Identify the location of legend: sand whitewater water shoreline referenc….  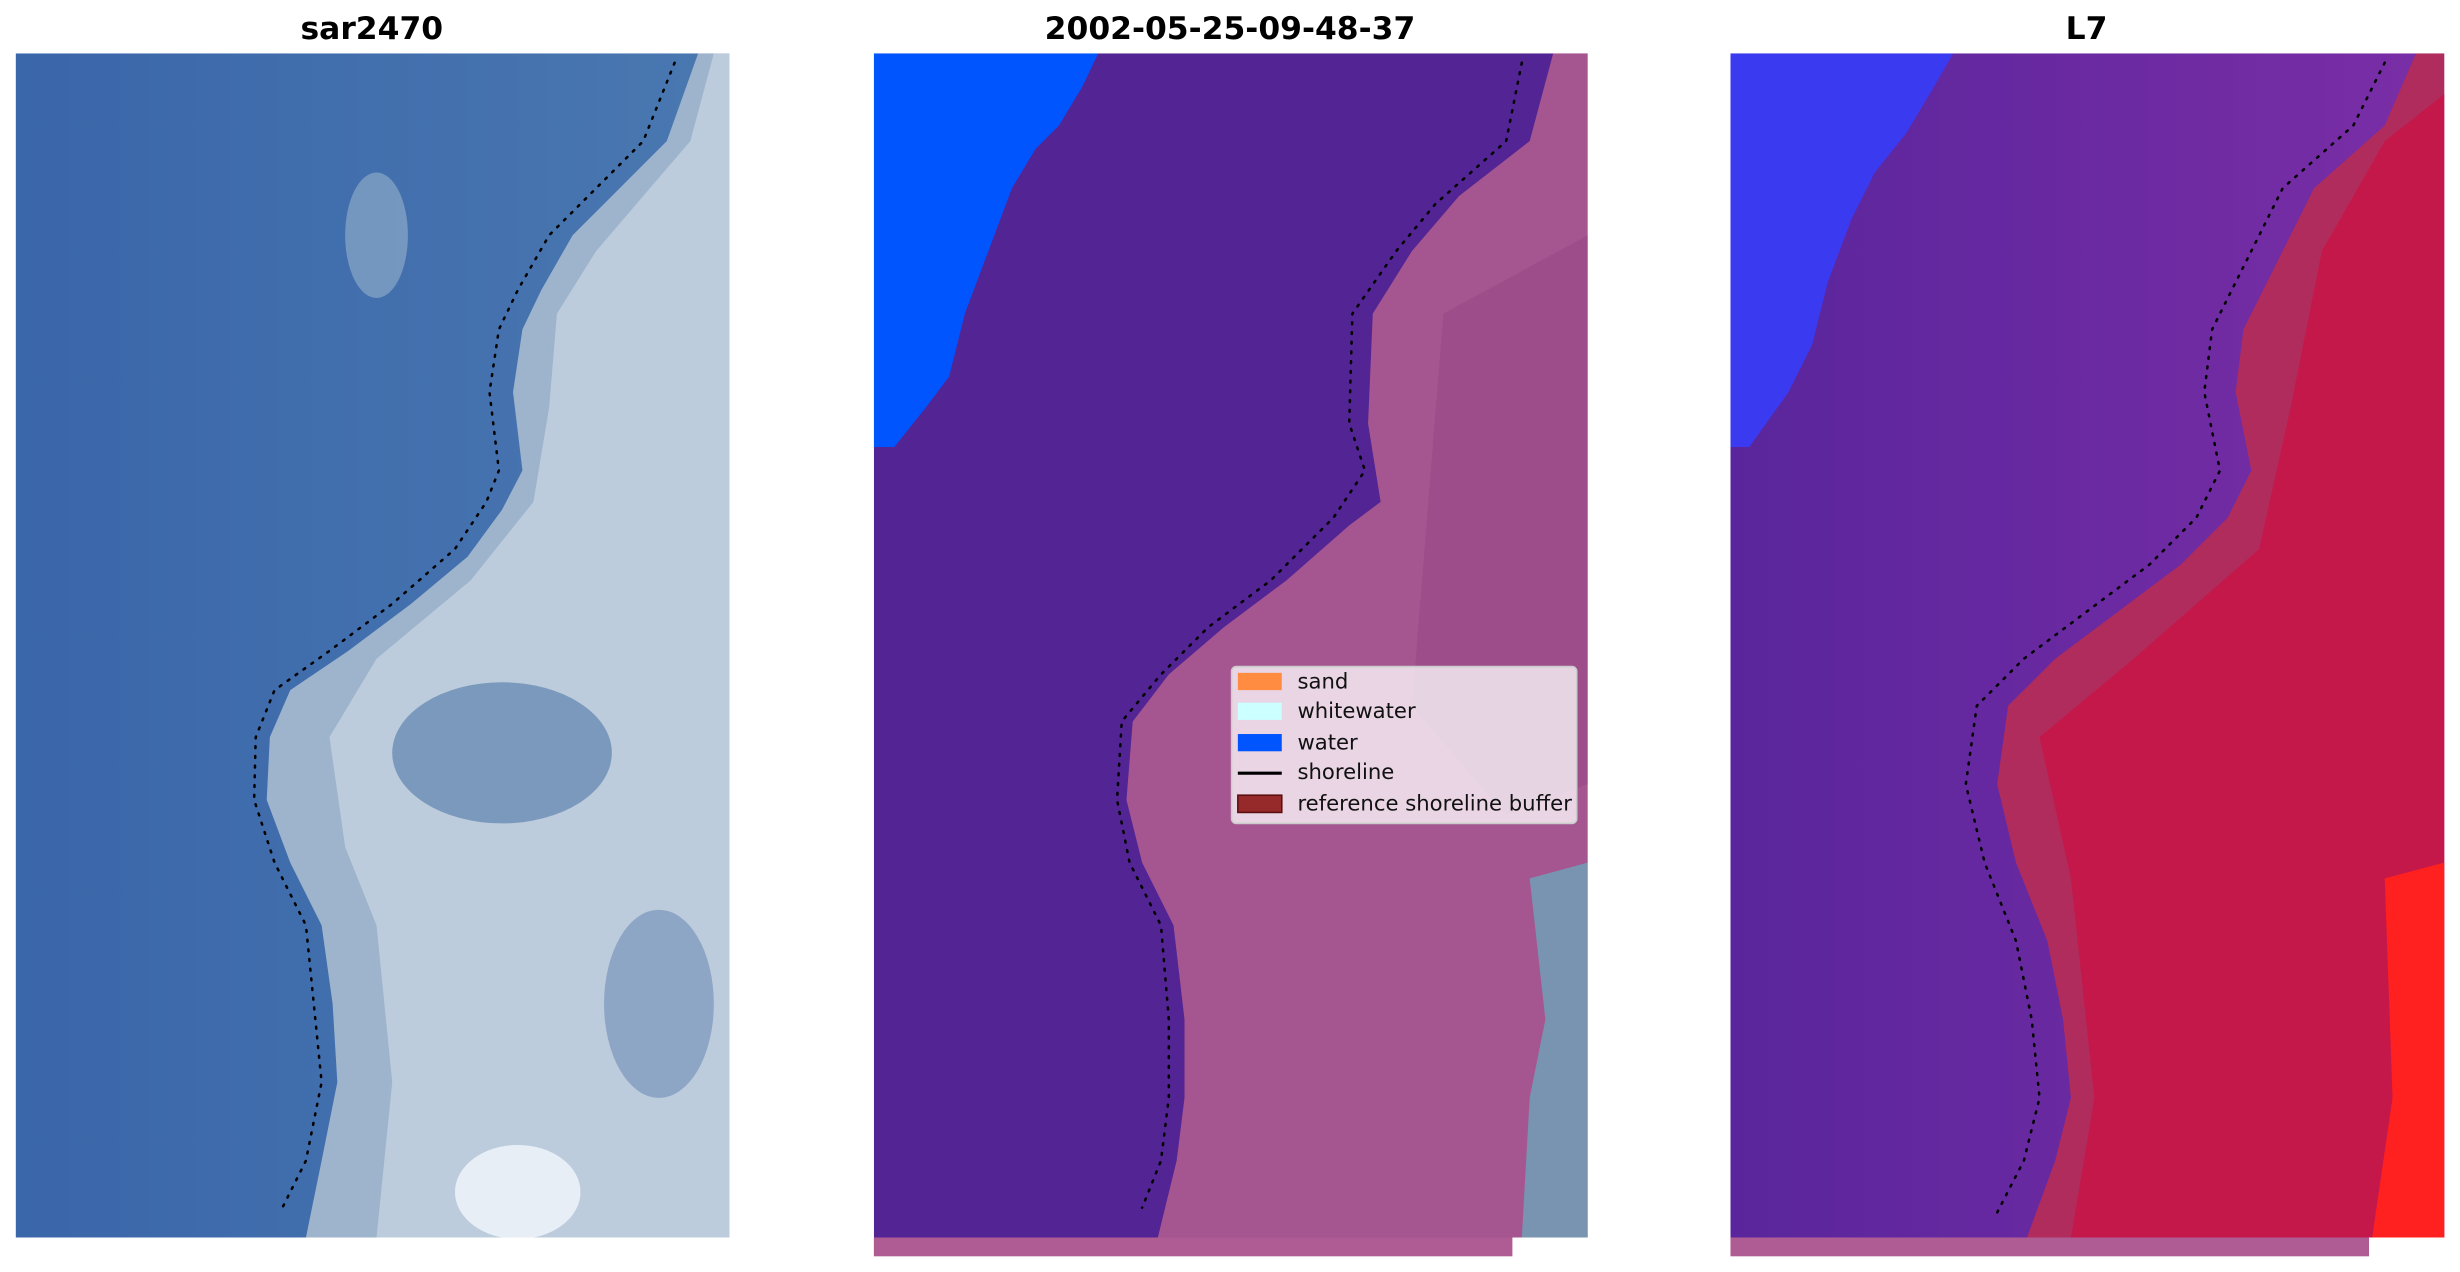
(1404, 745).